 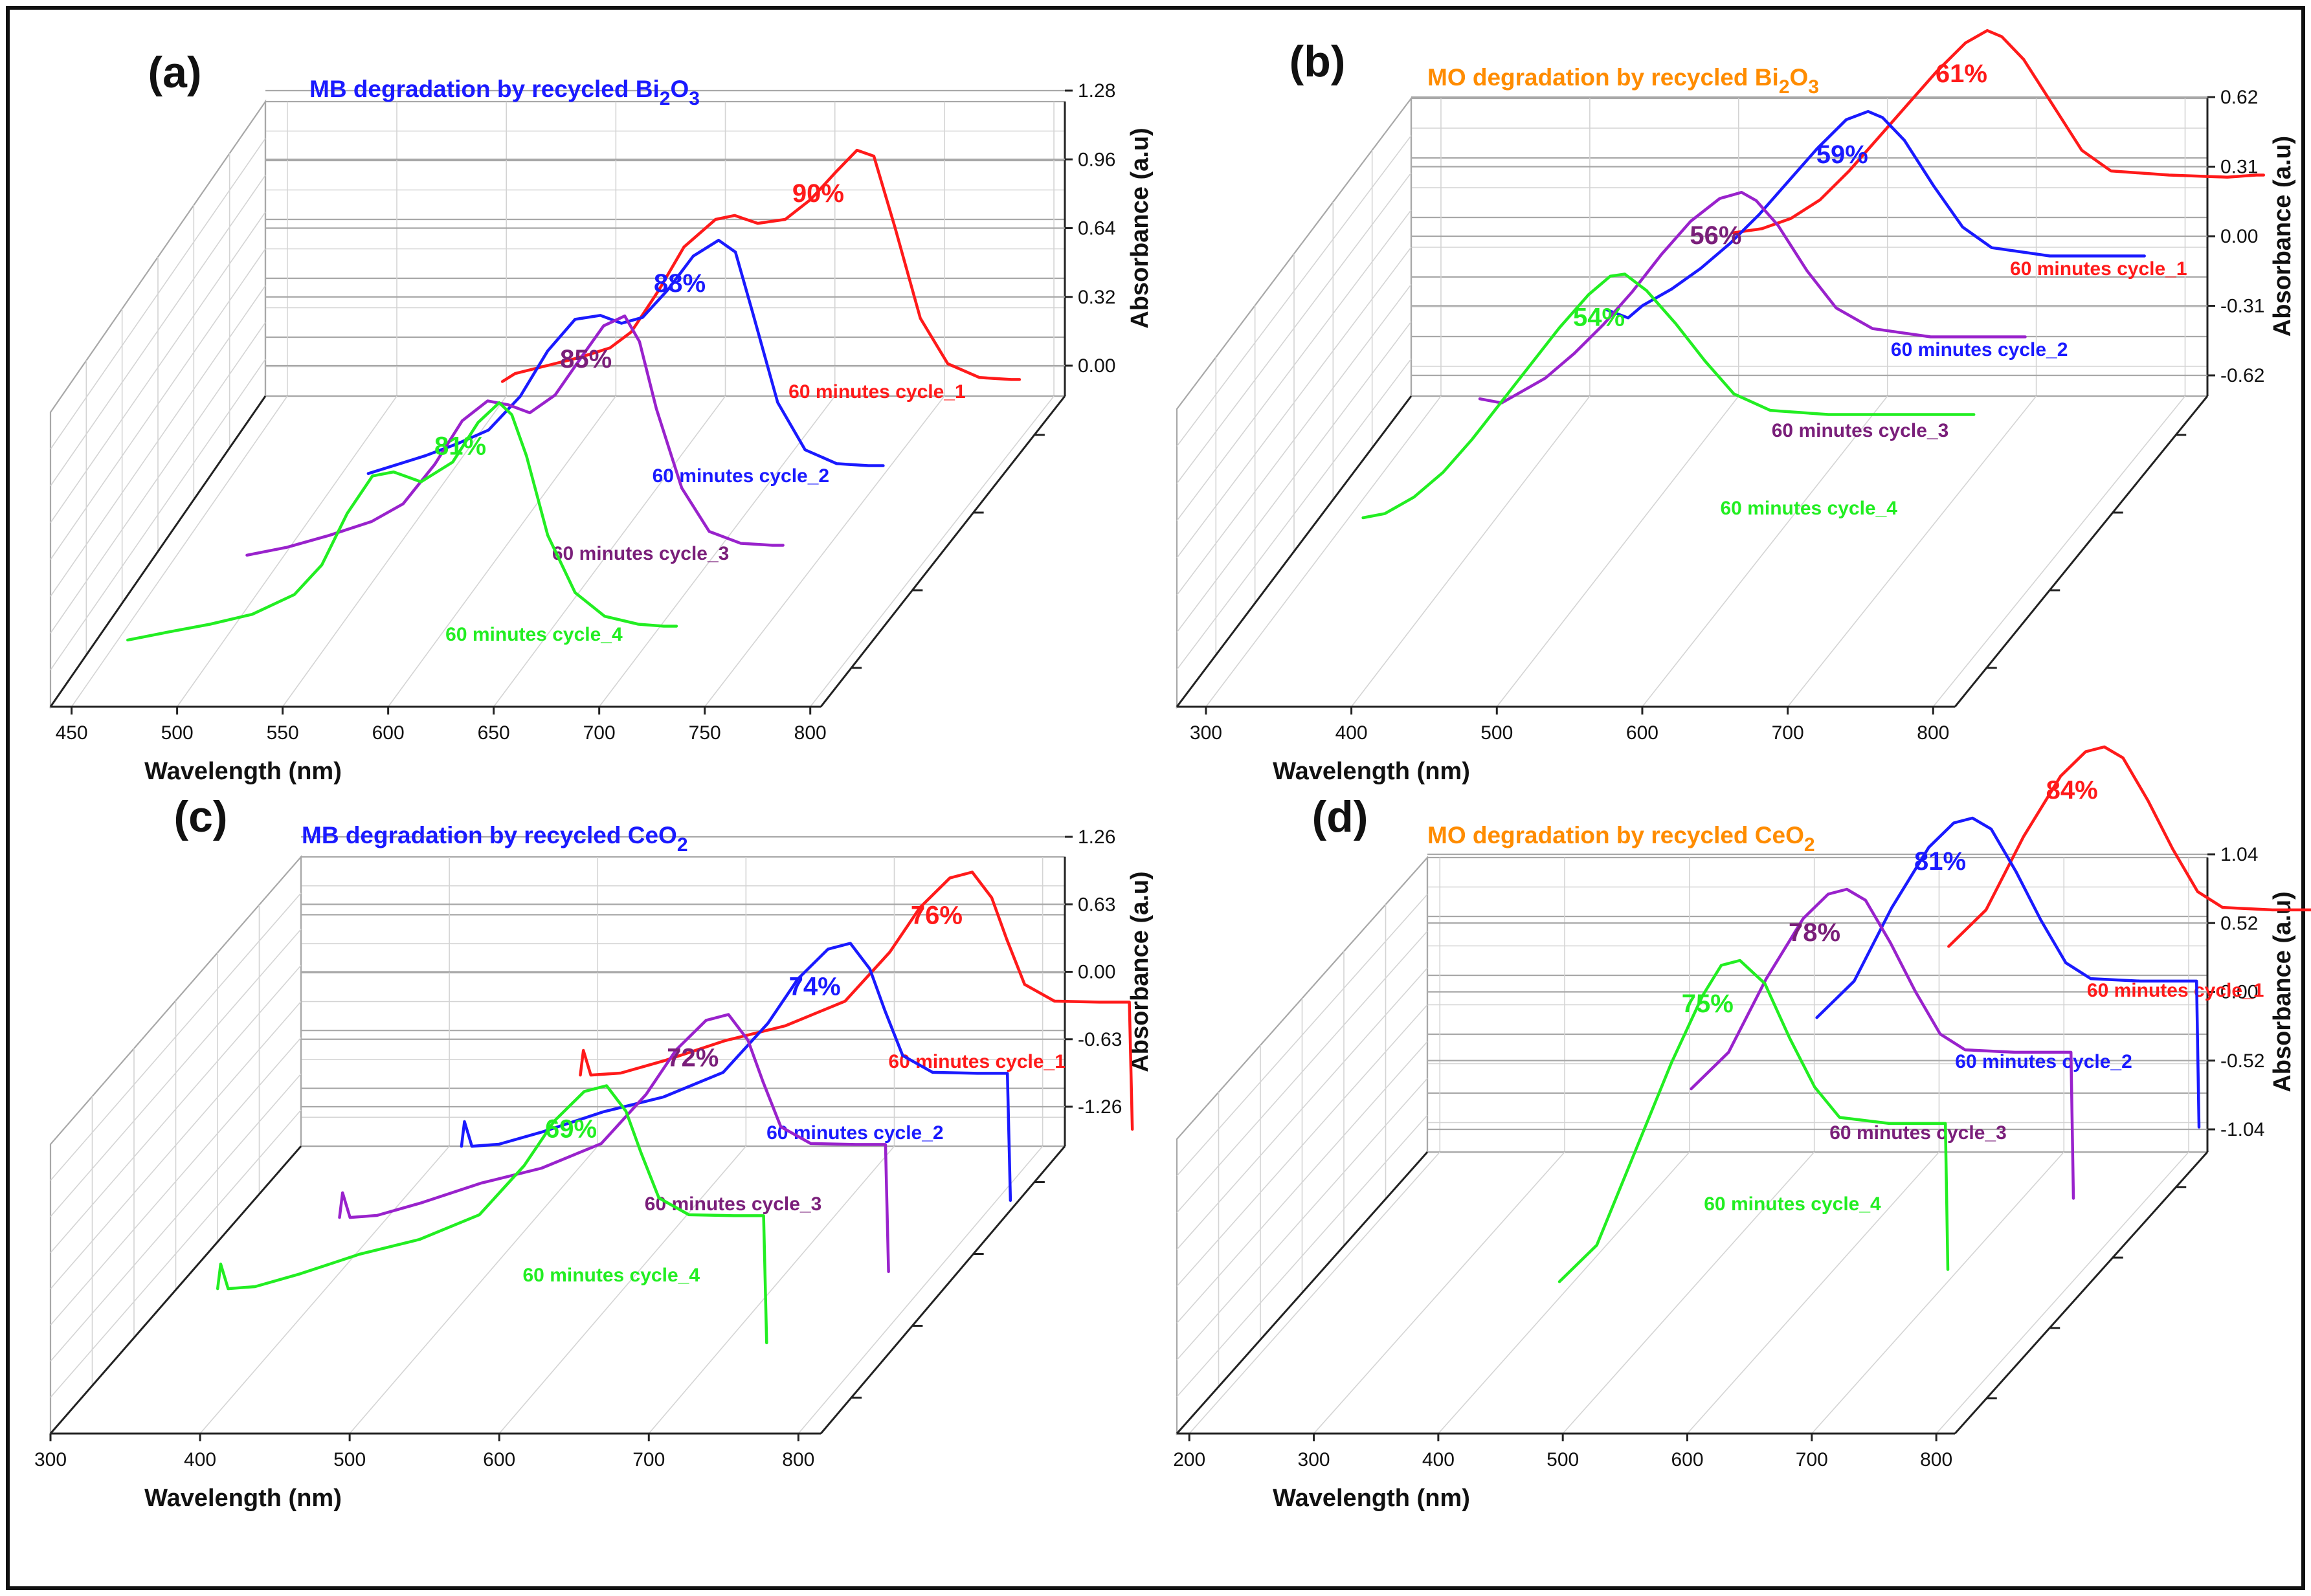 What do you see at coordinates (1815, 933) in the screenshot?
I see `peak-percent-label: 78%` at bounding box center [1815, 933].